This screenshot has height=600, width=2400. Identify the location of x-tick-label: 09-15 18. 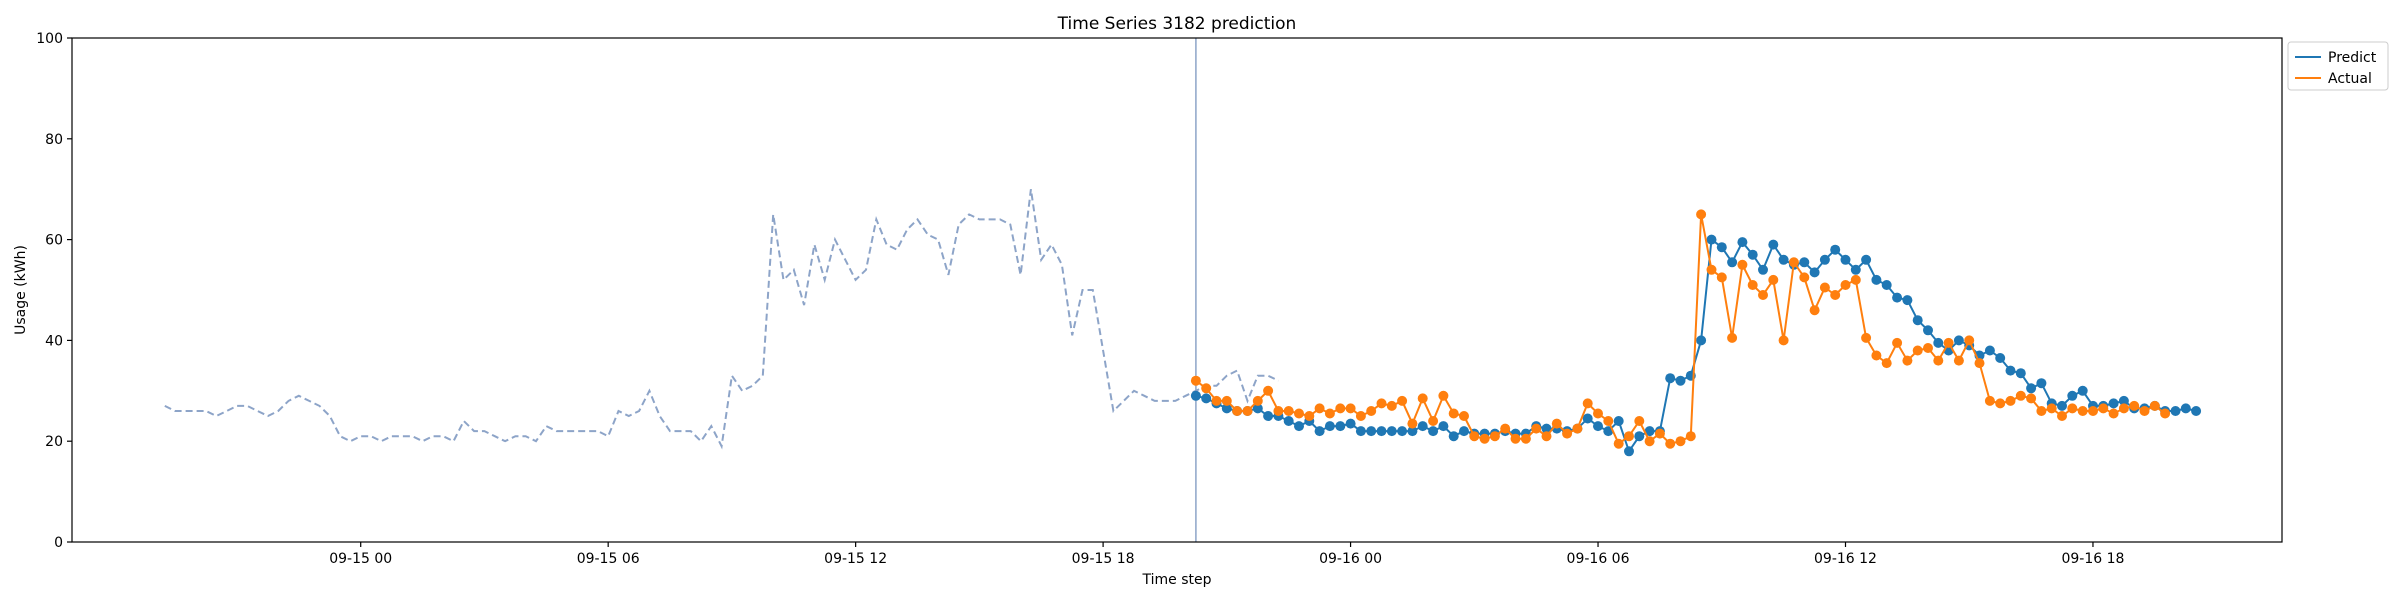
(1103, 559).